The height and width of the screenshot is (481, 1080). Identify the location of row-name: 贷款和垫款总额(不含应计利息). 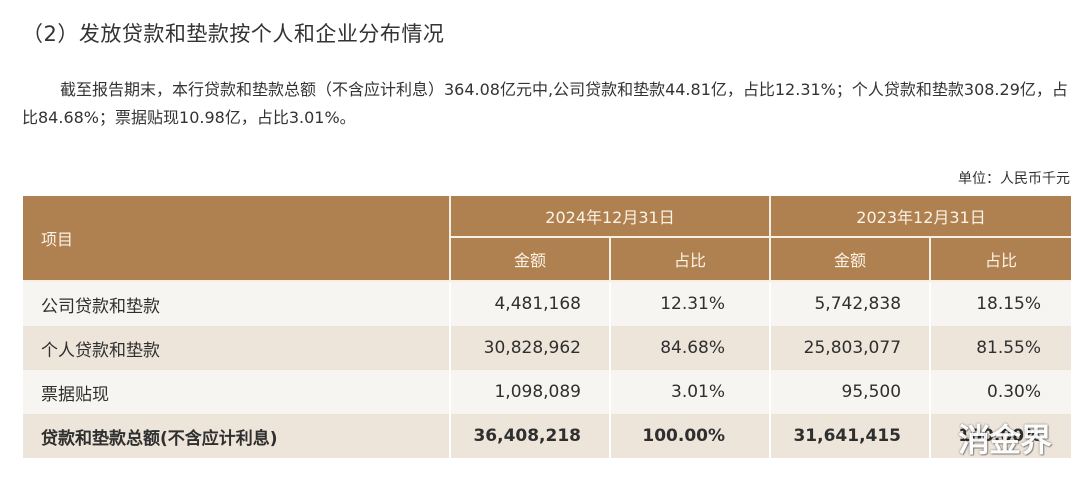
(236, 436).